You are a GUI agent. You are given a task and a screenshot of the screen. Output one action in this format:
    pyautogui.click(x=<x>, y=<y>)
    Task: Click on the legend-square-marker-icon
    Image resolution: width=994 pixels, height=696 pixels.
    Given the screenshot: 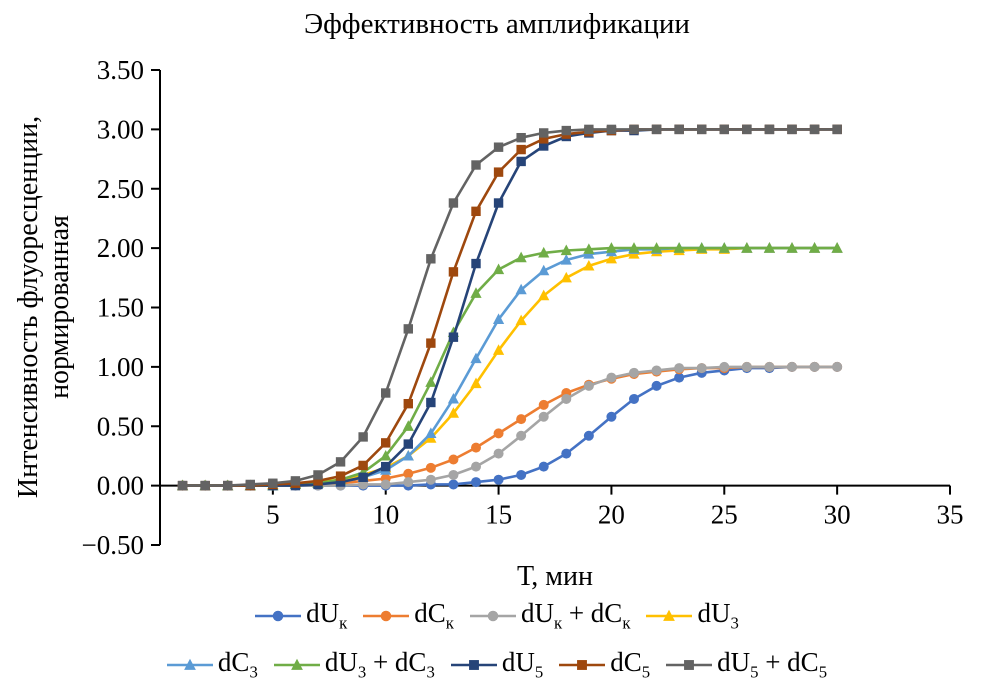 What is the action you would take?
    pyautogui.click(x=473, y=665)
    